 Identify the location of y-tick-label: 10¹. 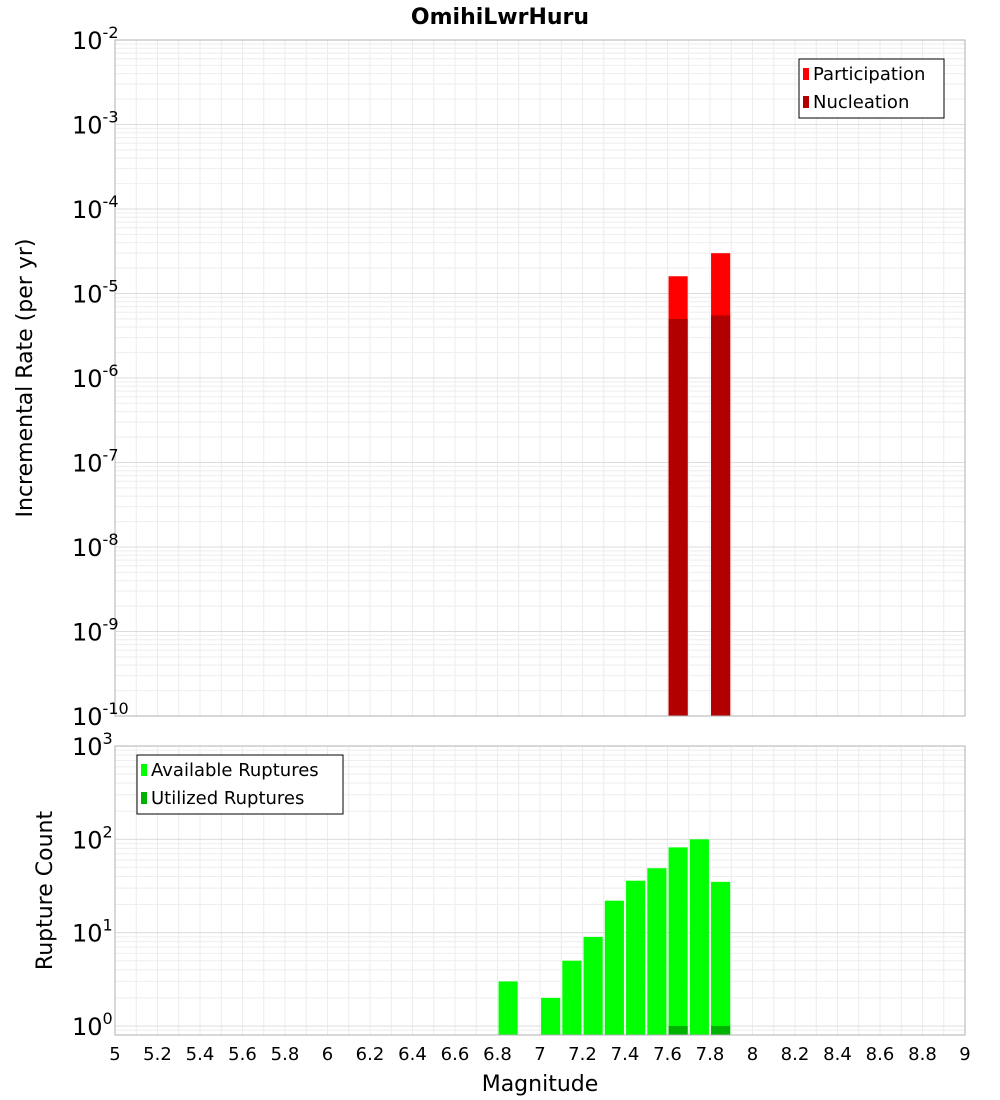
(92, 932).